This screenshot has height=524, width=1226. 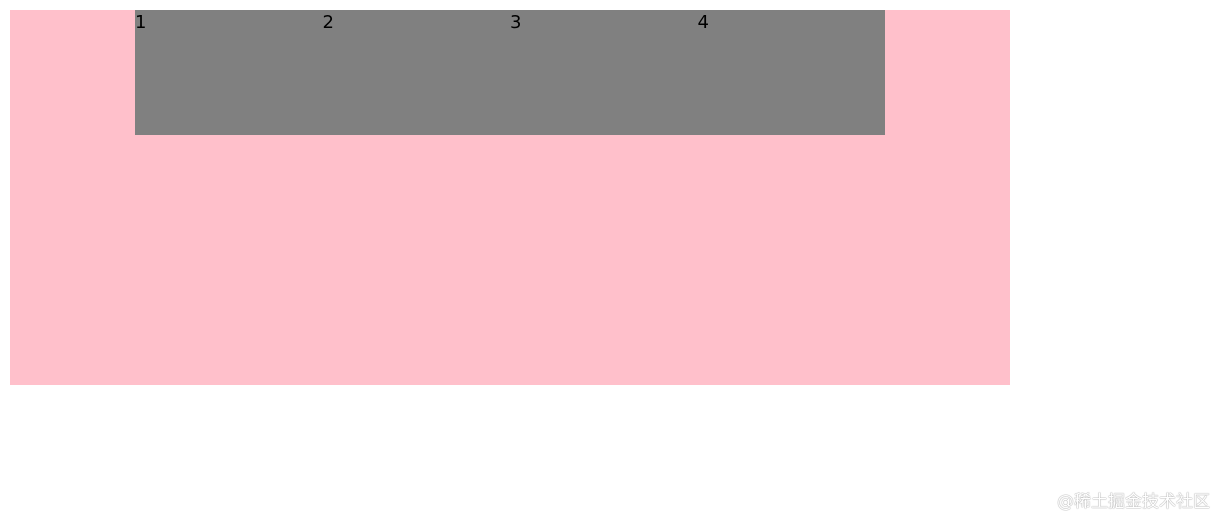 I want to click on flex-item-4: 4, so click(x=703, y=22).